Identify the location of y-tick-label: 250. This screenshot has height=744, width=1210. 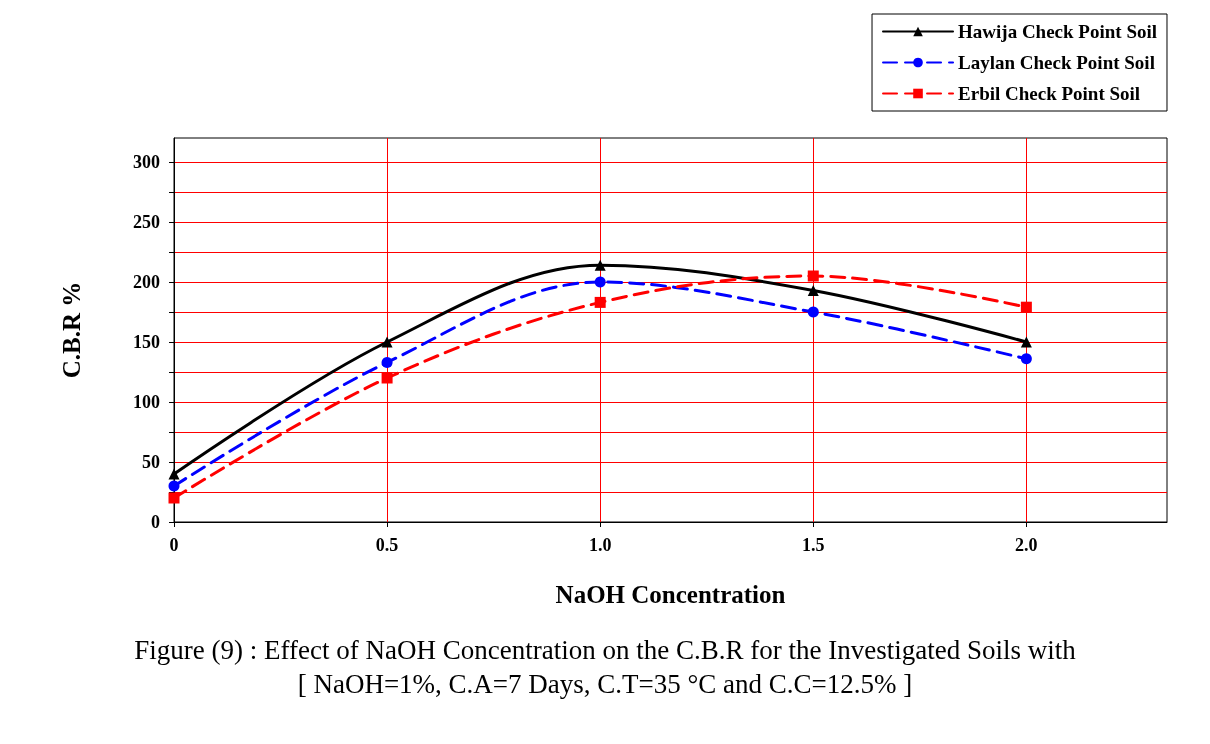
(146, 222).